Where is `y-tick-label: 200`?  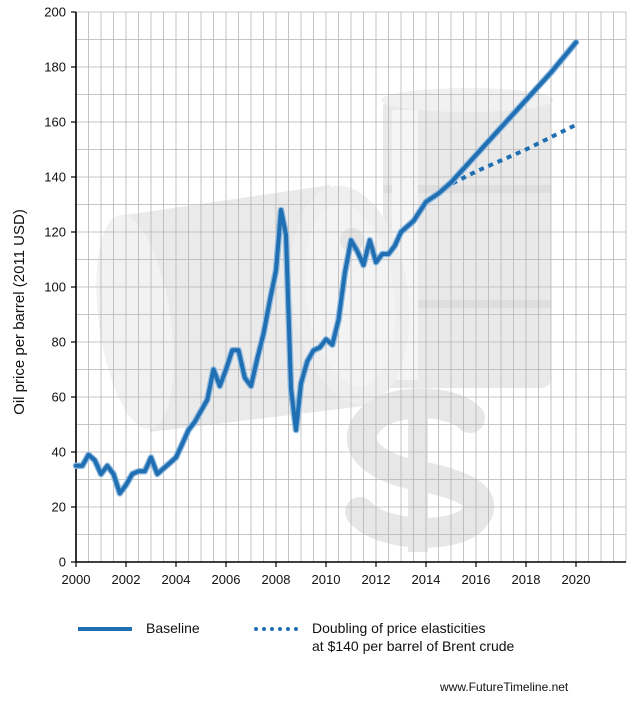 y-tick-label: 200 is located at coordinates (55, 12).